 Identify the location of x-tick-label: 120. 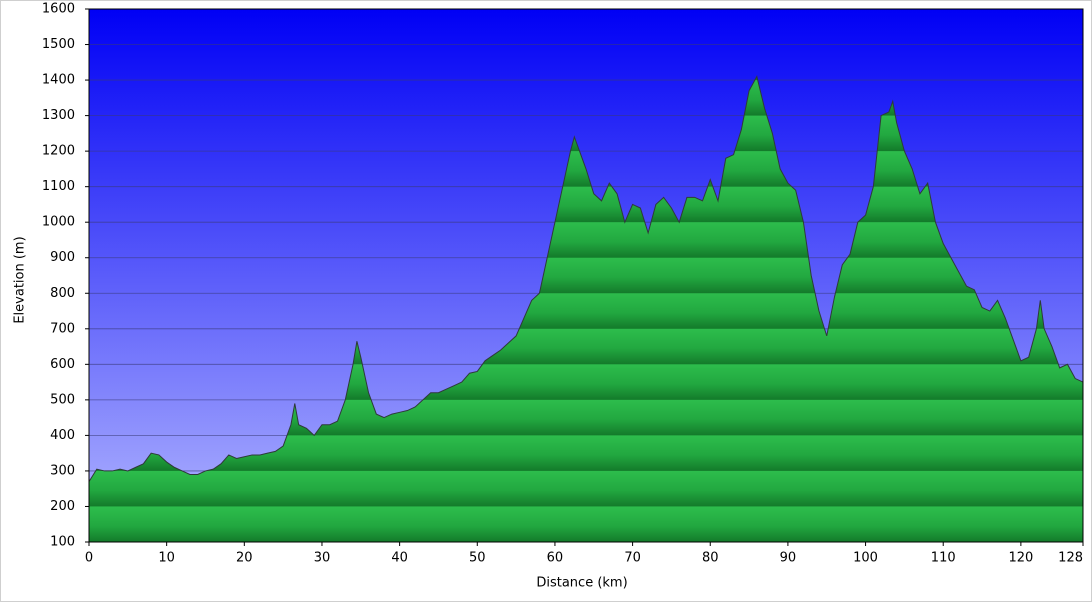
(1020, 558).